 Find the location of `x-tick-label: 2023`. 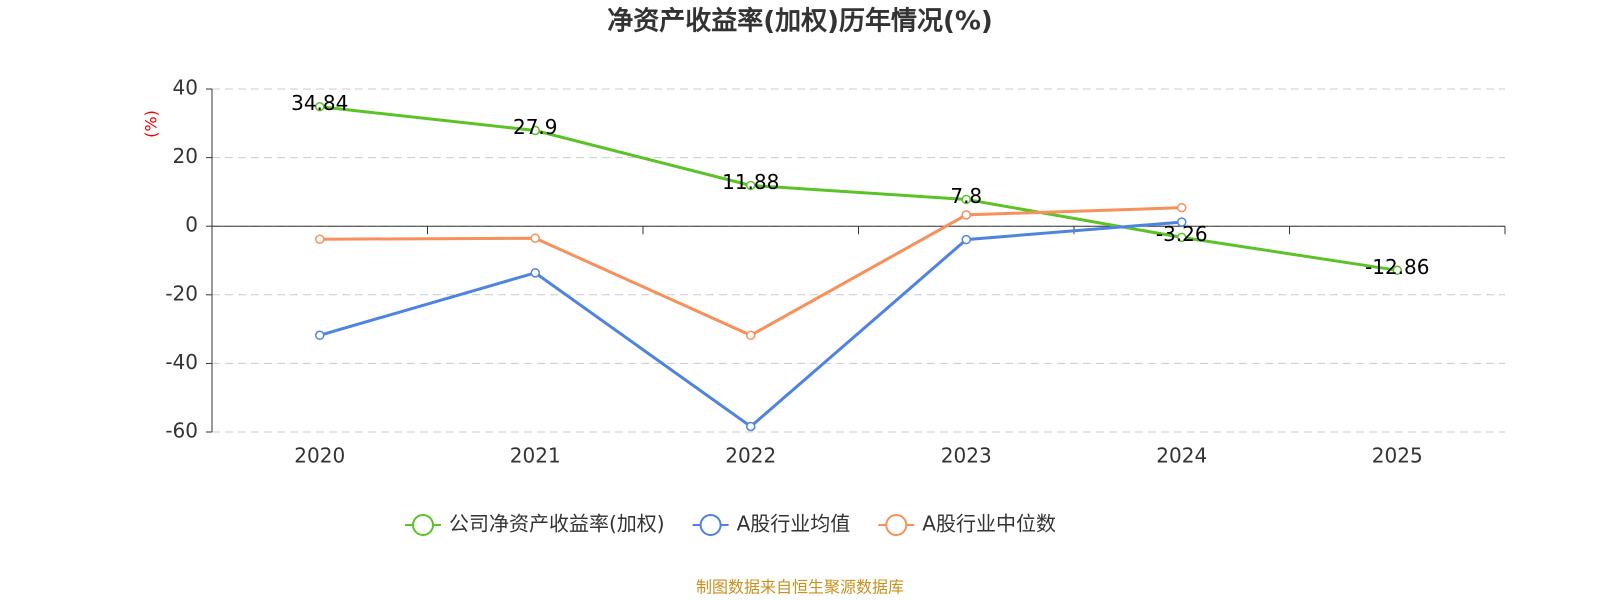

x-tick-label: 2023 is located at coordinates (966, 456).